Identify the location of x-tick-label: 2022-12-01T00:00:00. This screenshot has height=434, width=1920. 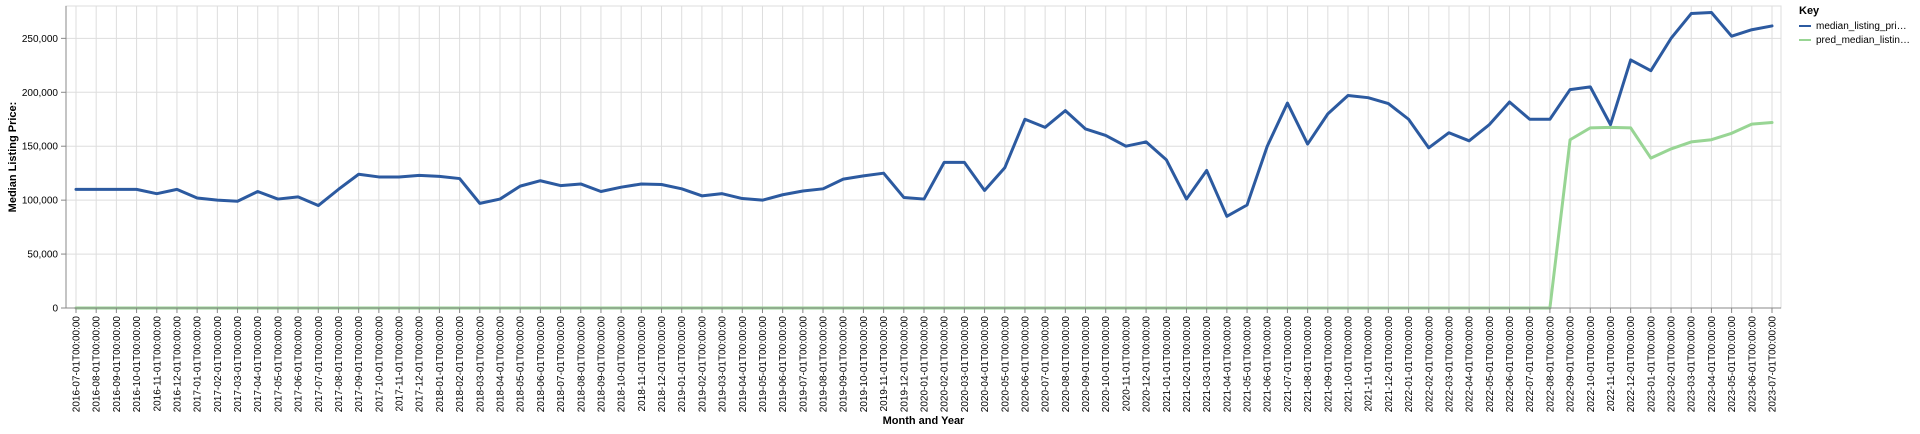
(1631, 364).